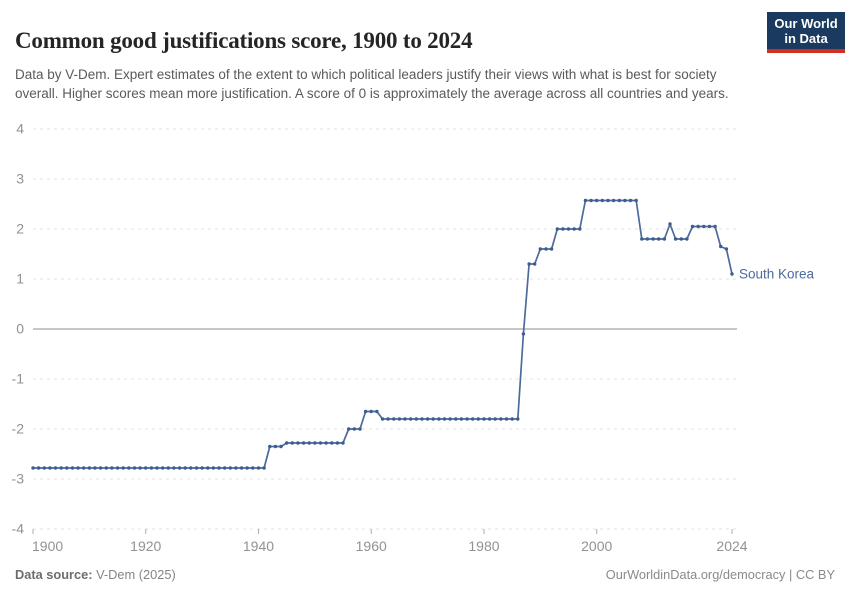 The height and width of the screenshot is (600, 850). I want to click on x-axis-tick-label: 2024, so click(731, 546).